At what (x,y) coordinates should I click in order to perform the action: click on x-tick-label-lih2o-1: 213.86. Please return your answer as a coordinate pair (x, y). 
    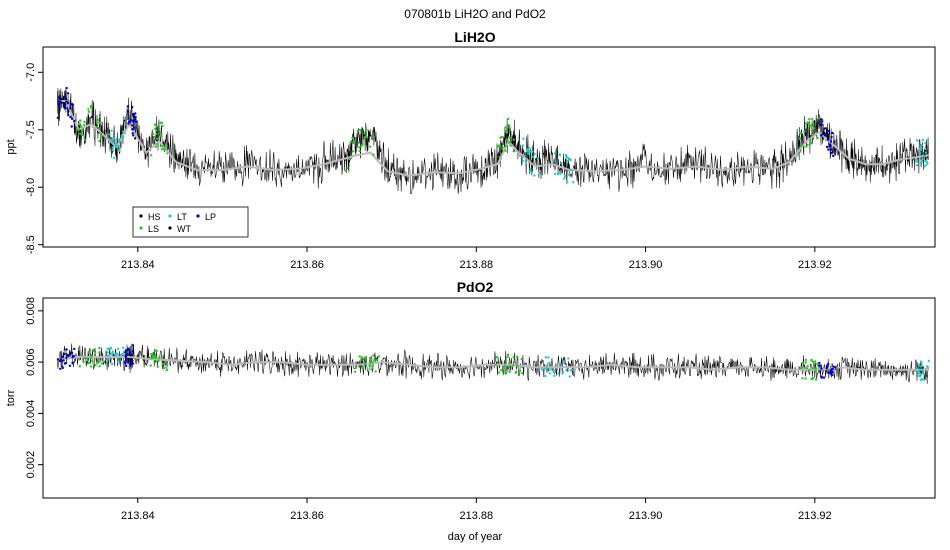
    Looking at the image, I should click on (307, 265).